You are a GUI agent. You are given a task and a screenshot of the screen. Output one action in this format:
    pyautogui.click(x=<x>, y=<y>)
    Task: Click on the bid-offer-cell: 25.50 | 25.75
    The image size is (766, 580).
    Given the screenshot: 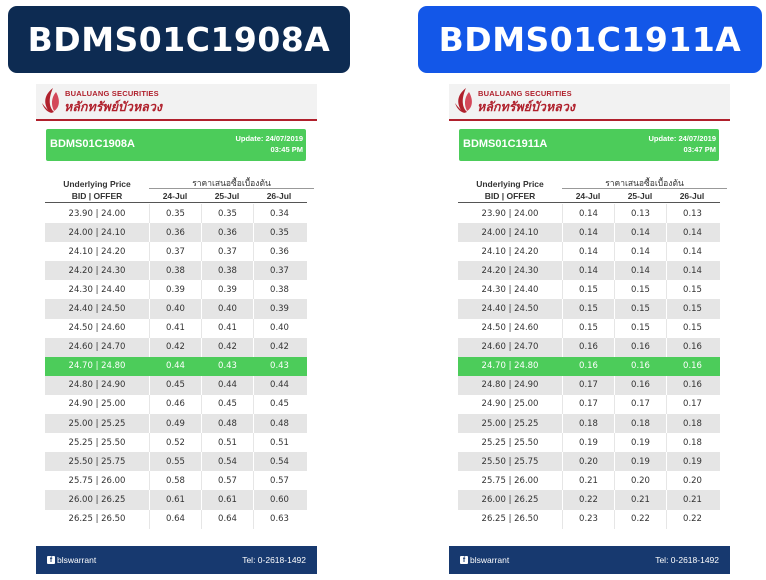 What is the action you would take?
    pyautogui.click(x=97, y=461)
    